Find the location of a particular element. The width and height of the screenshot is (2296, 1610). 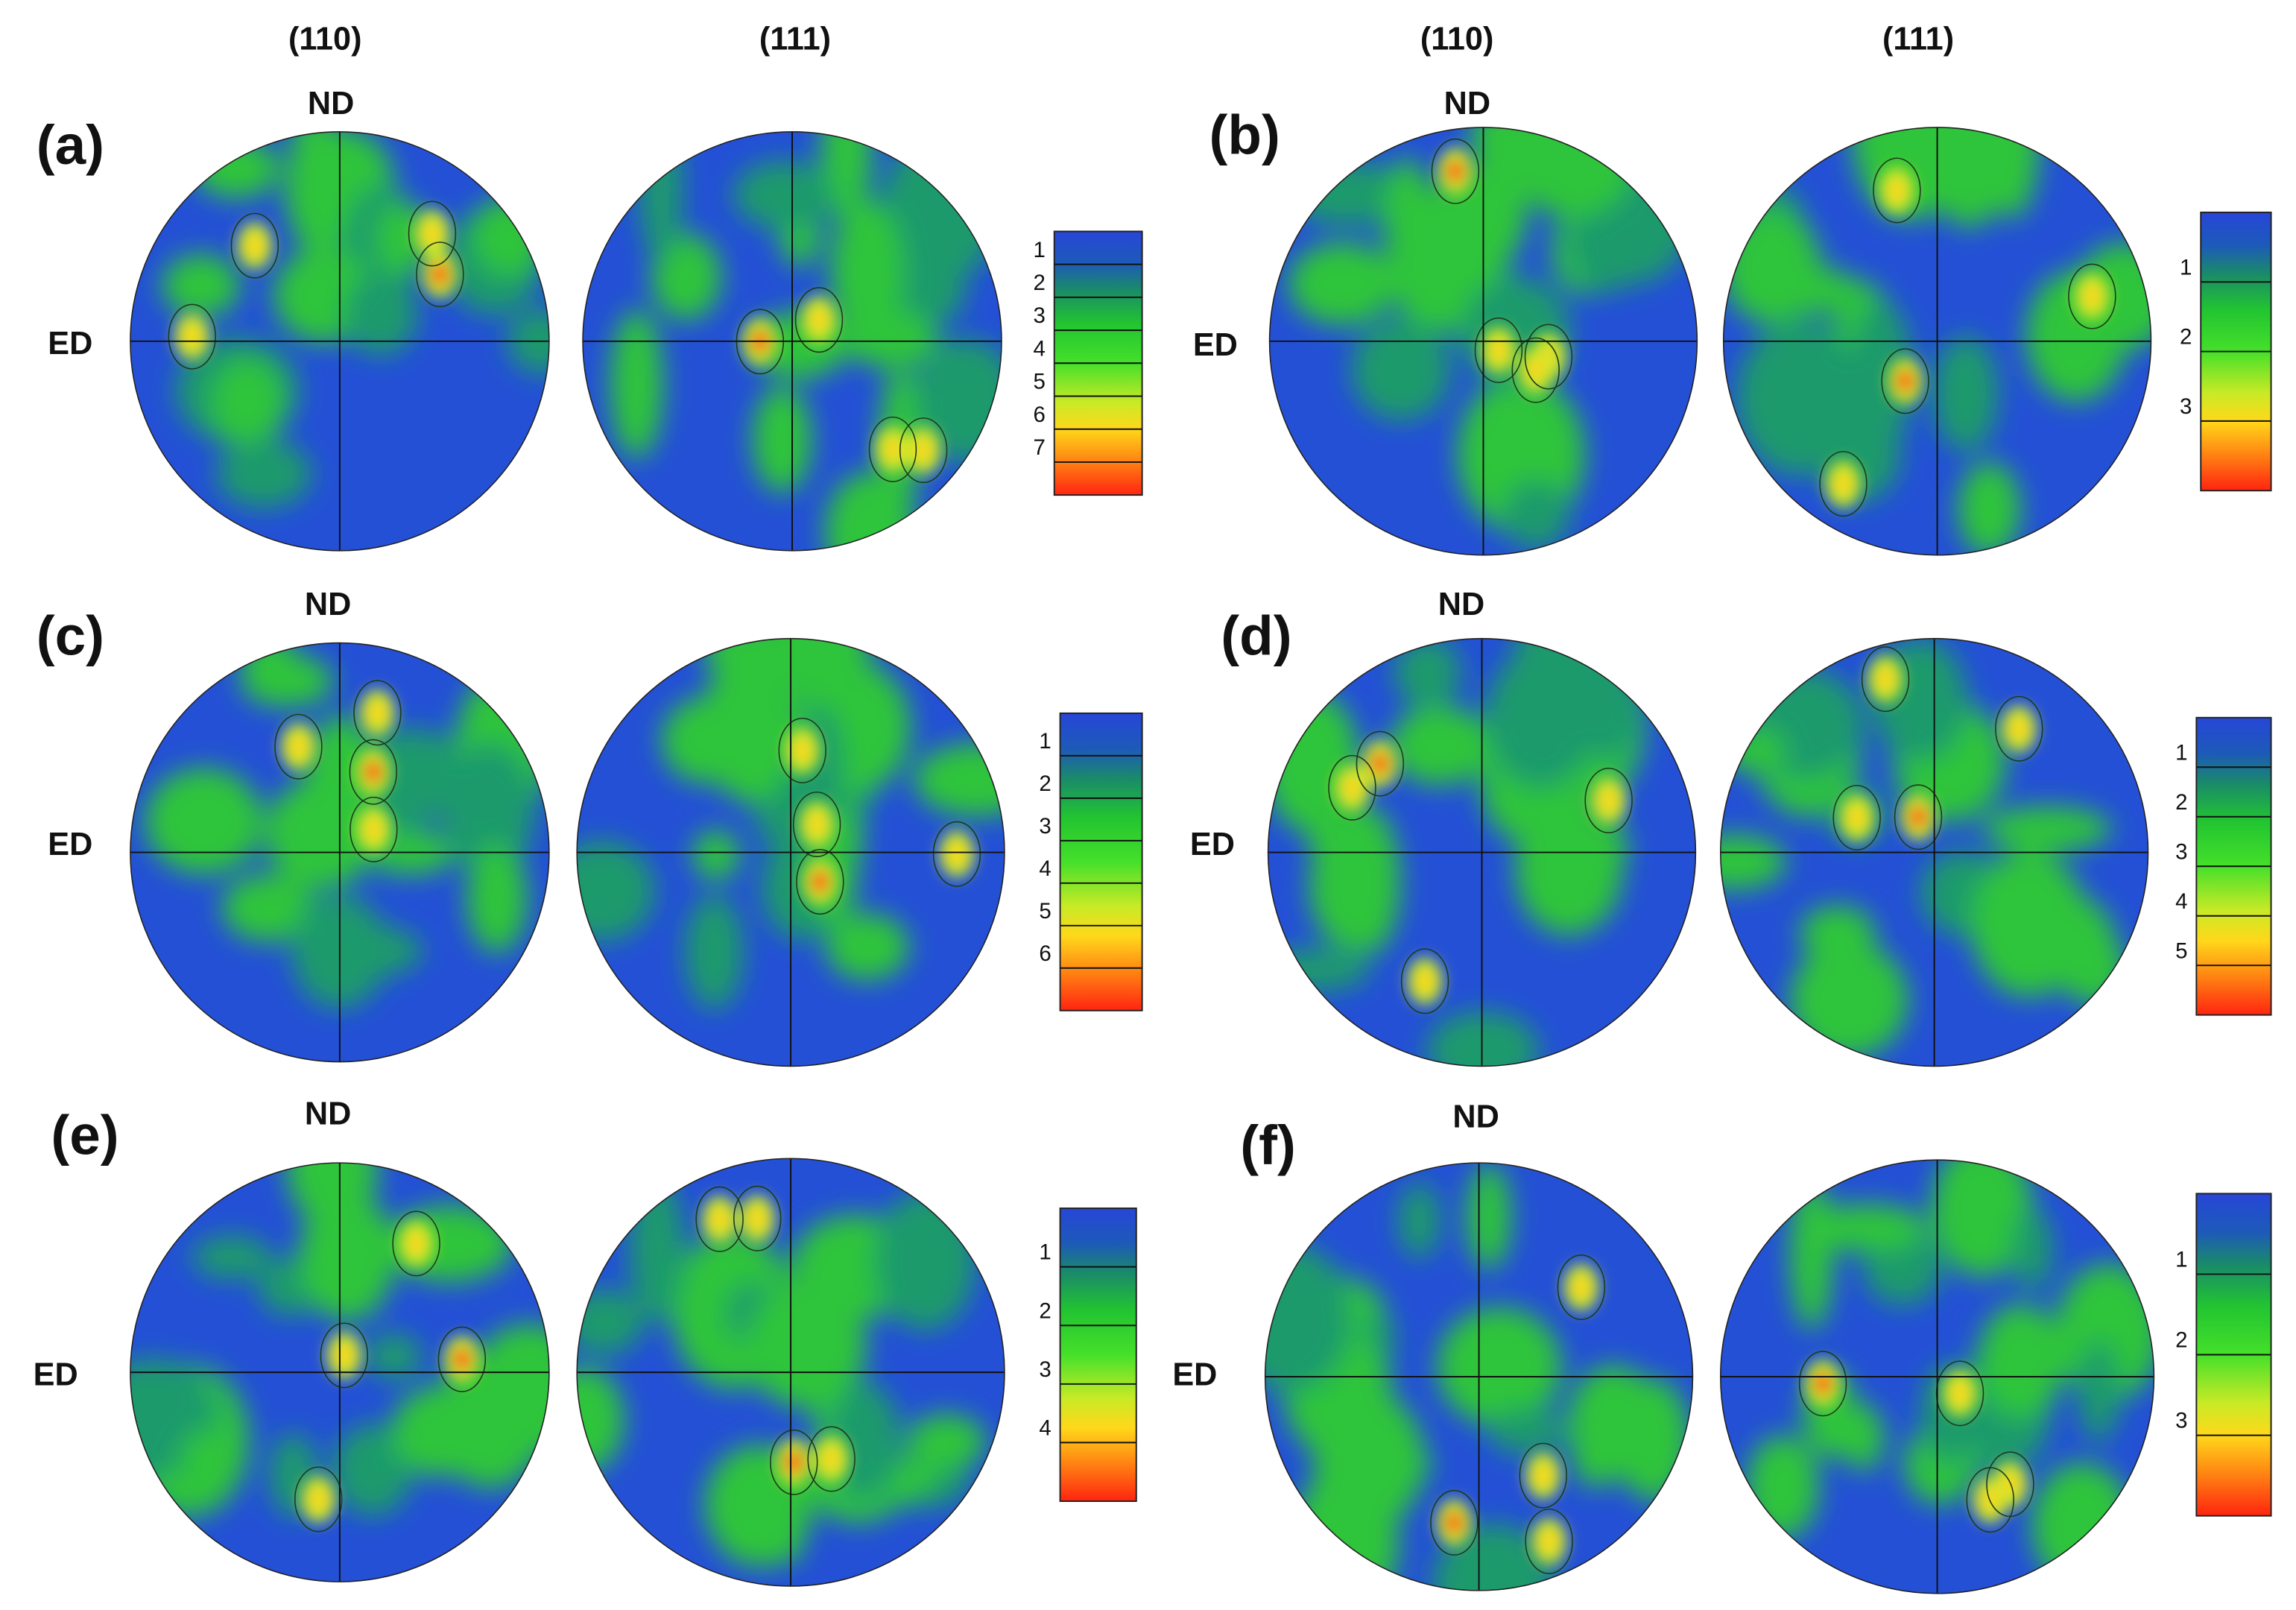

colorbar-tick-label: 3 is located at coordinates (2181, 1421).